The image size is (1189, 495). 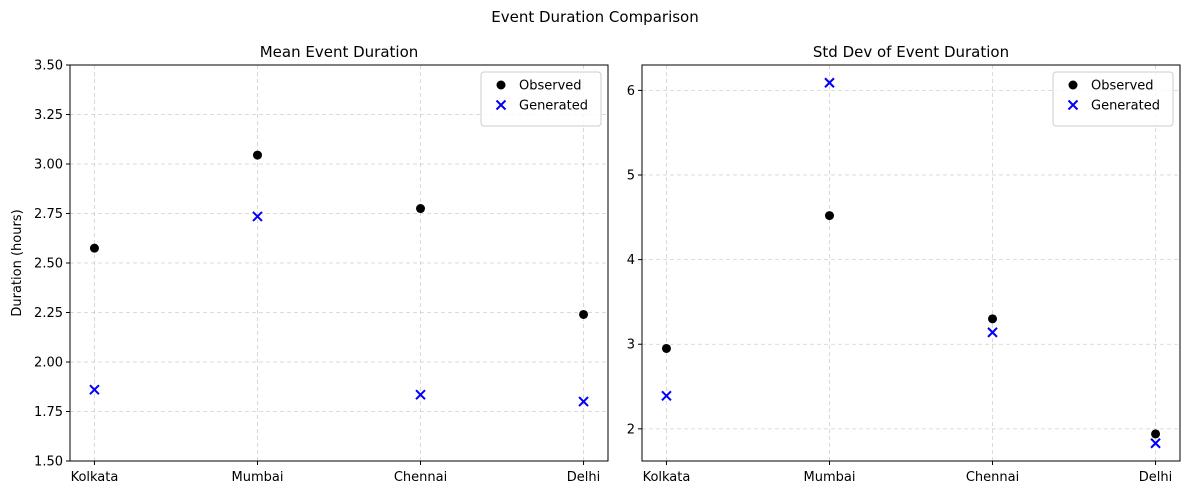 I want to click on right-chart-generated-point-chennai, so click(x=992, y=332).